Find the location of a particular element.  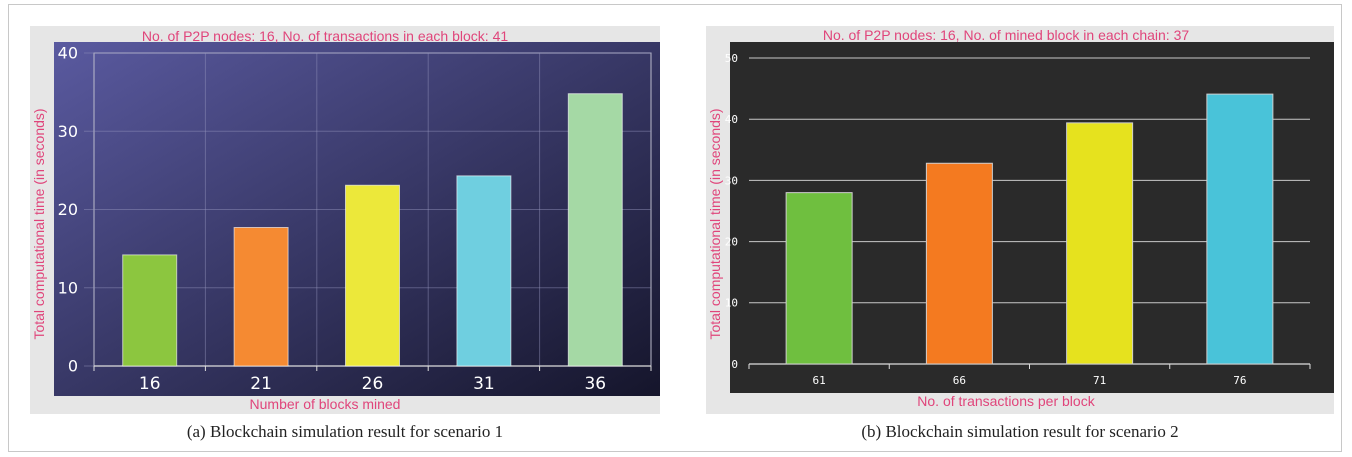

x-tick-label: 26 is located at coordinates (373, 384).